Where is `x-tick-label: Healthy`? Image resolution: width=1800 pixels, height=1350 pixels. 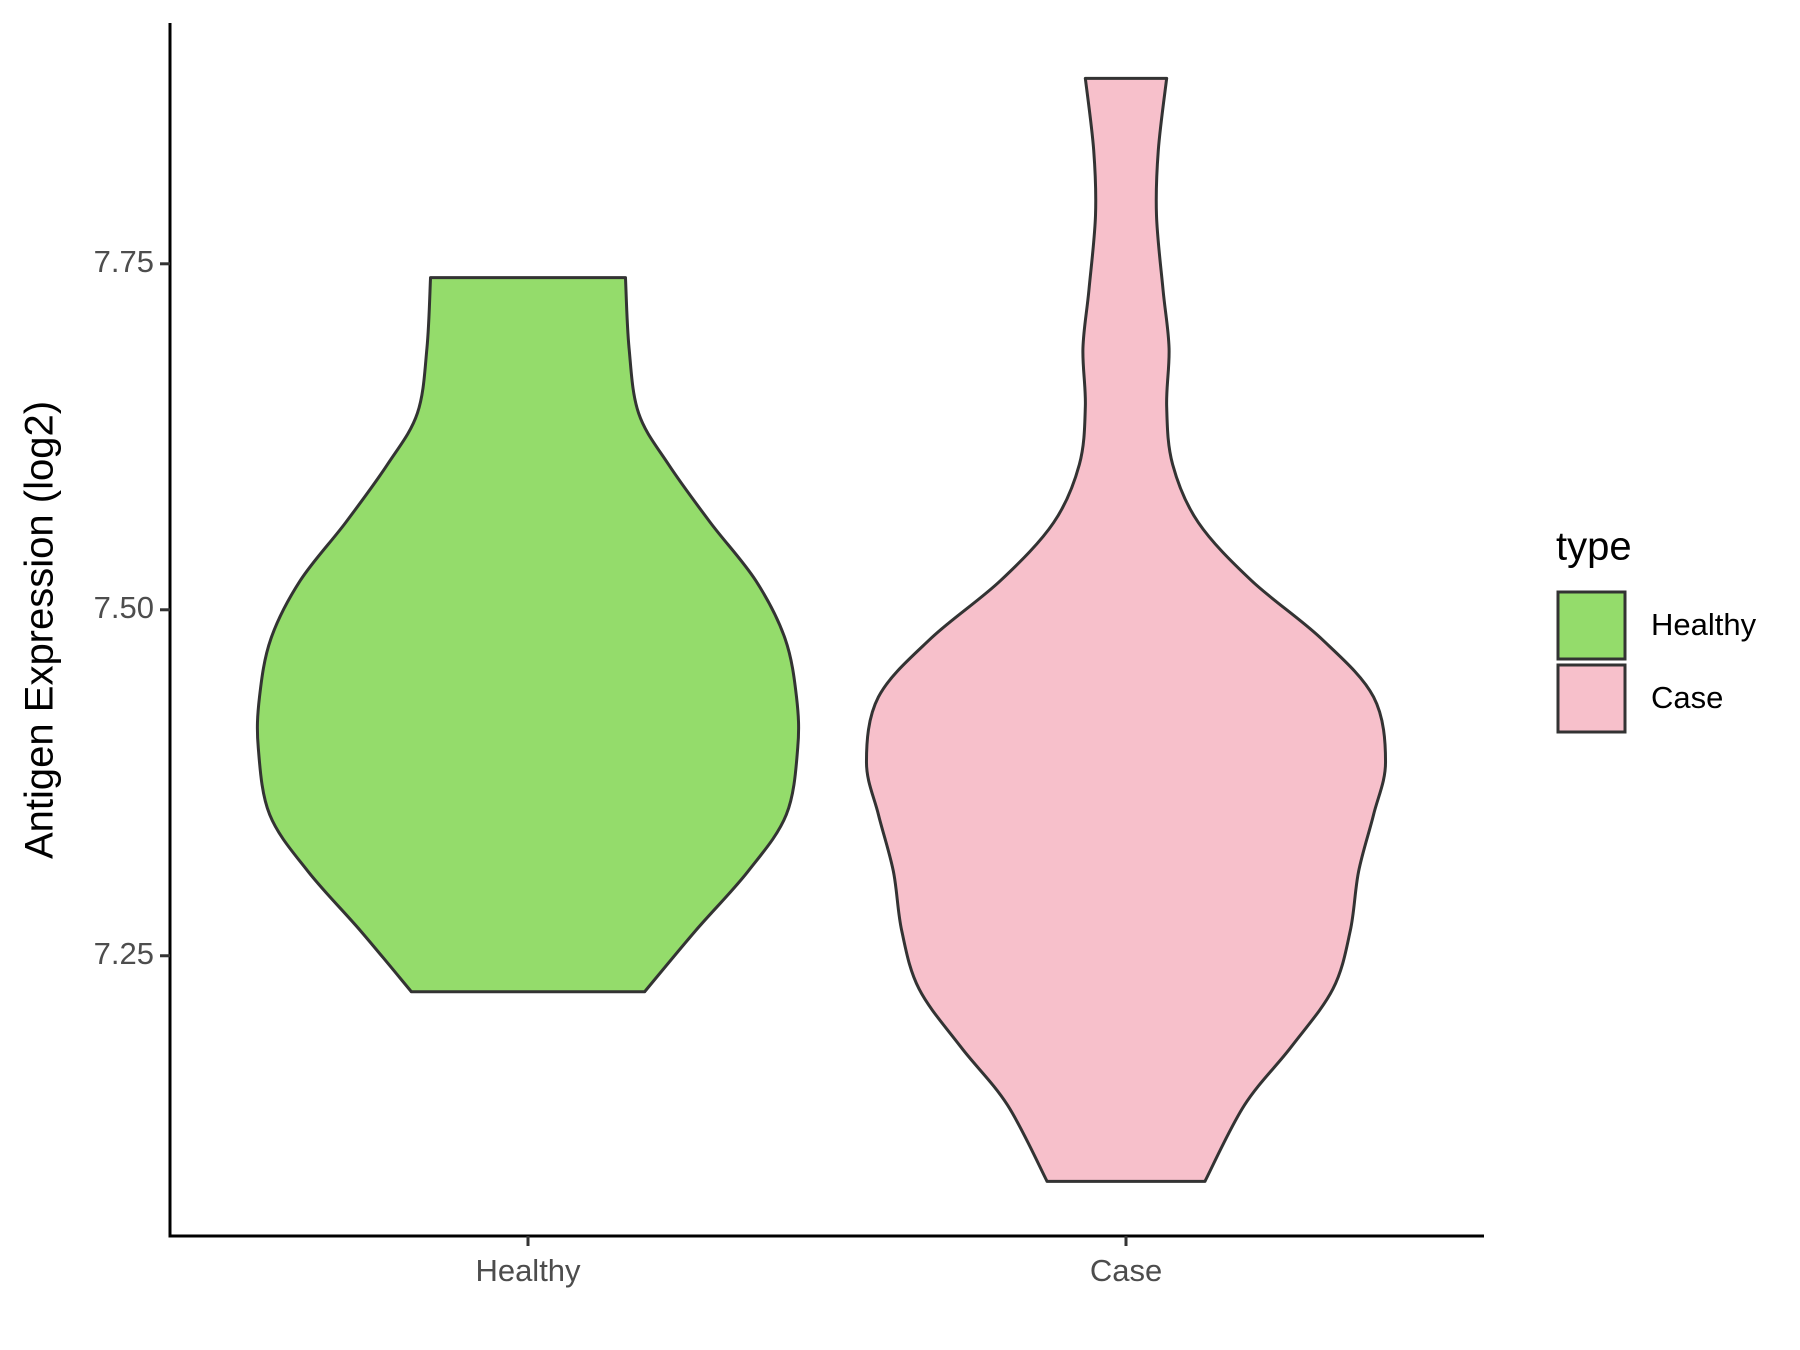
x-tick-label: Healthy is located at coordinates (528, 1270).